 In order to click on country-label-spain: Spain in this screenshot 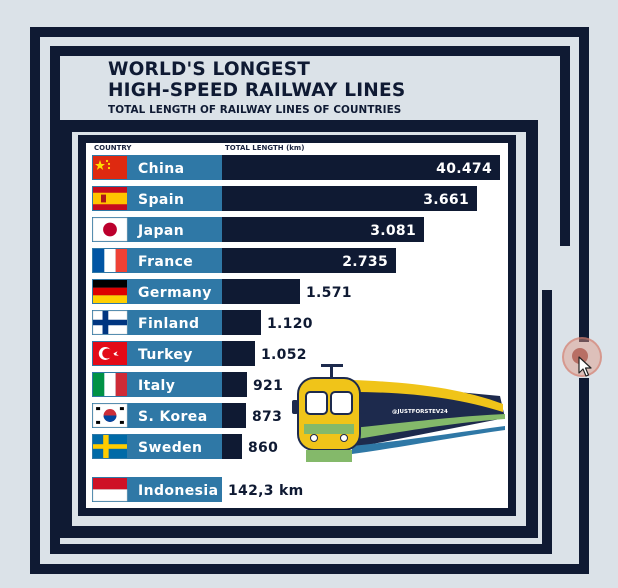, I will do `click(161, 200)`.